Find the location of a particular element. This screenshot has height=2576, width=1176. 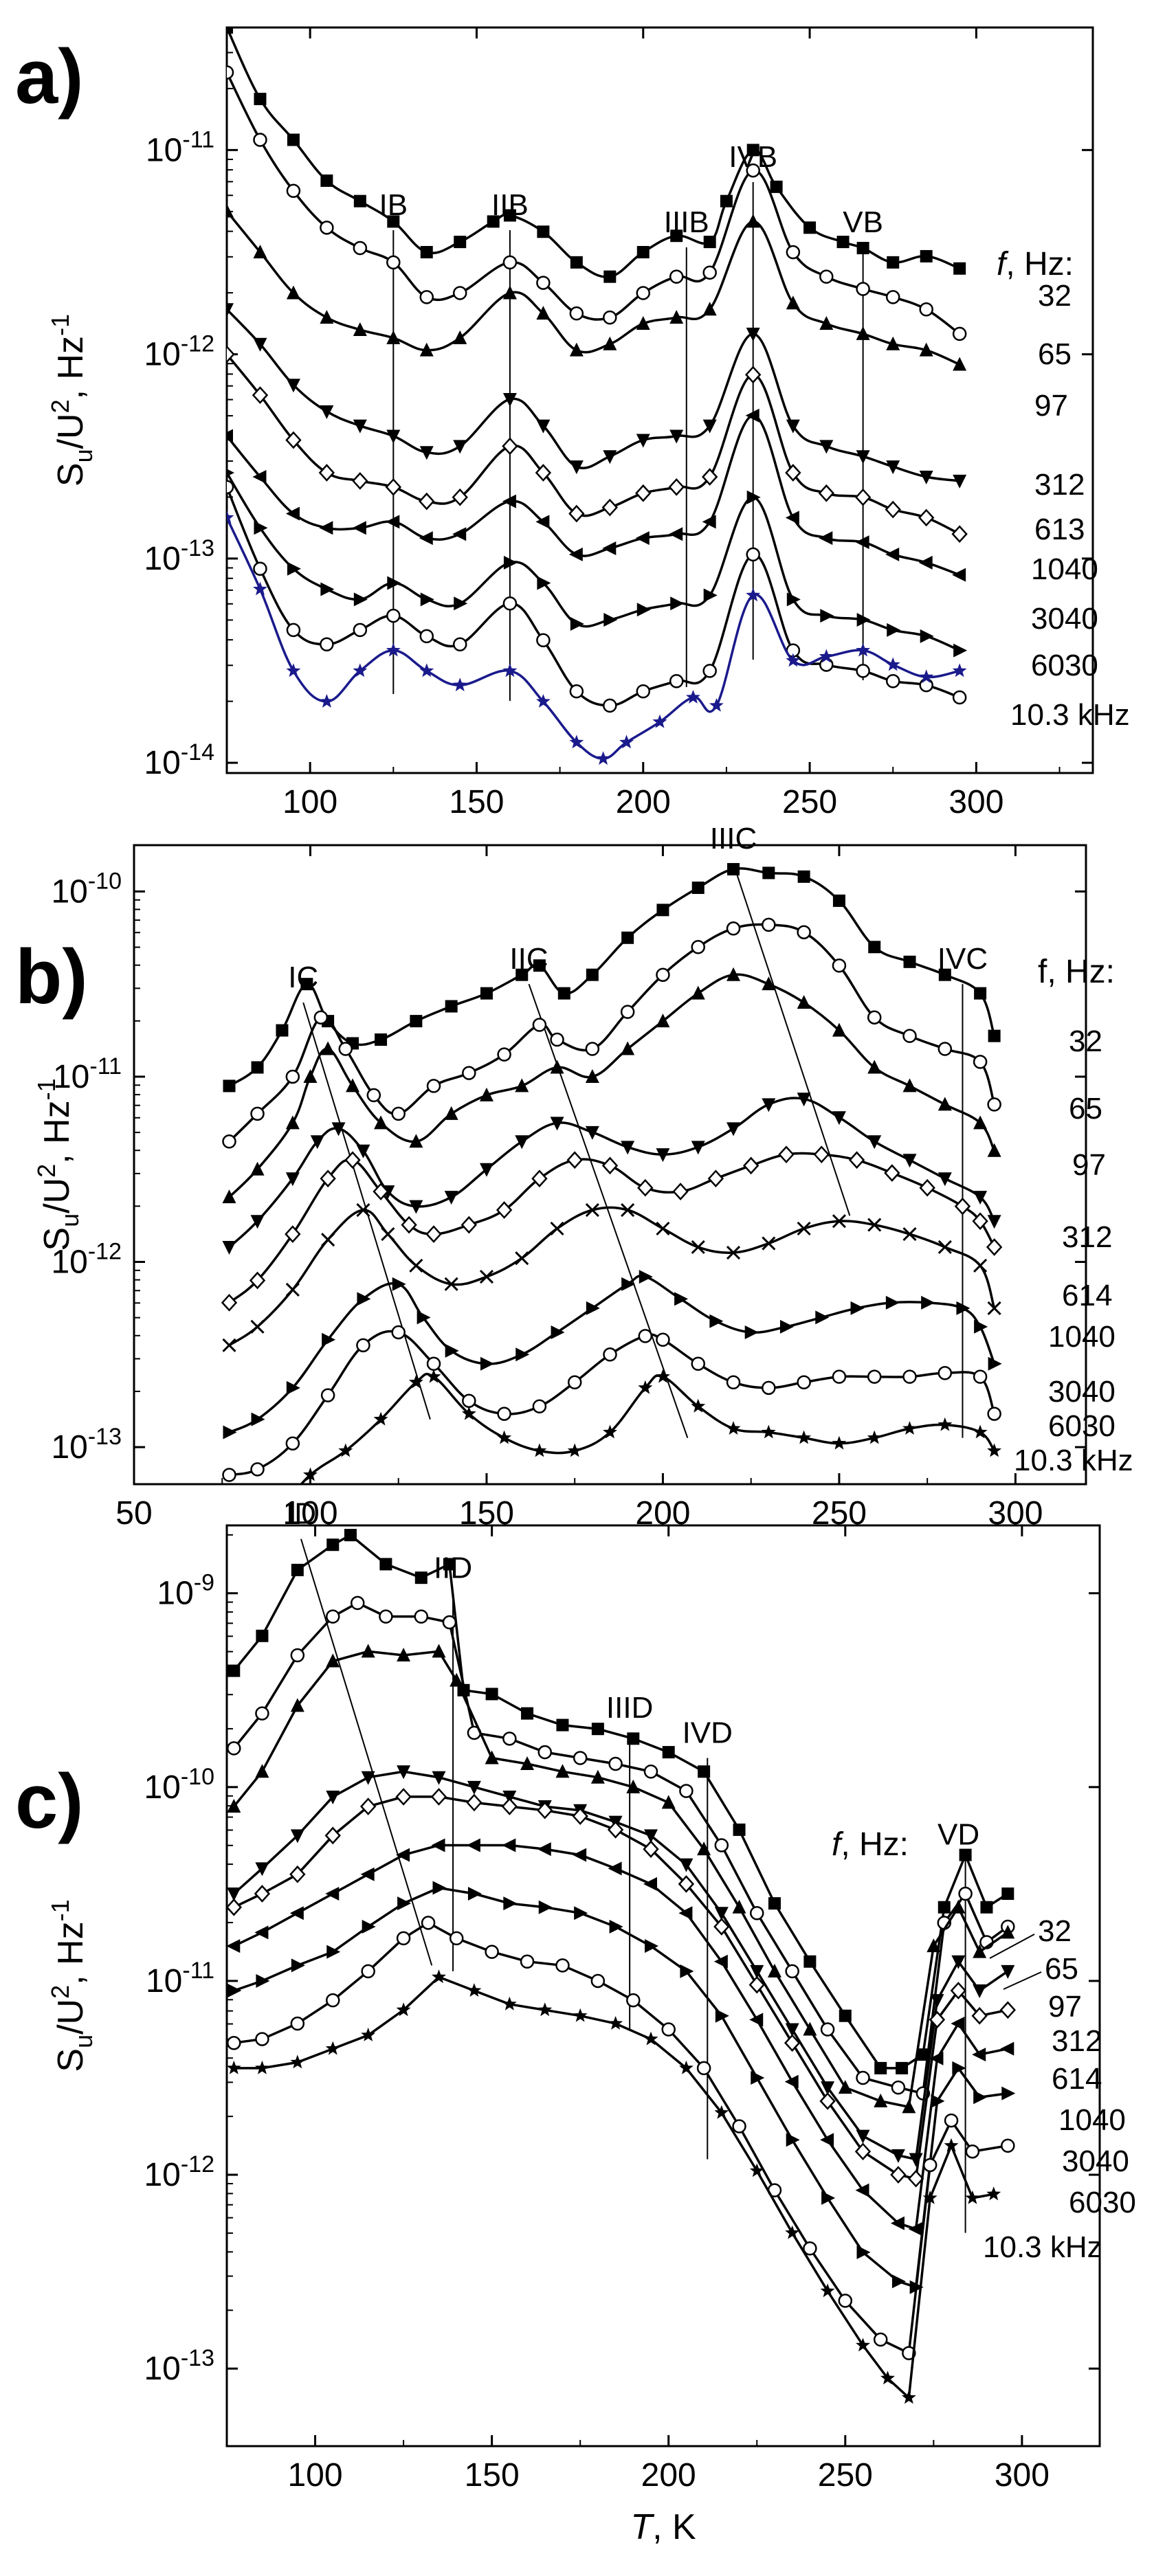

y-tick-label: 10-9 is located at coordinates (185, 1591).